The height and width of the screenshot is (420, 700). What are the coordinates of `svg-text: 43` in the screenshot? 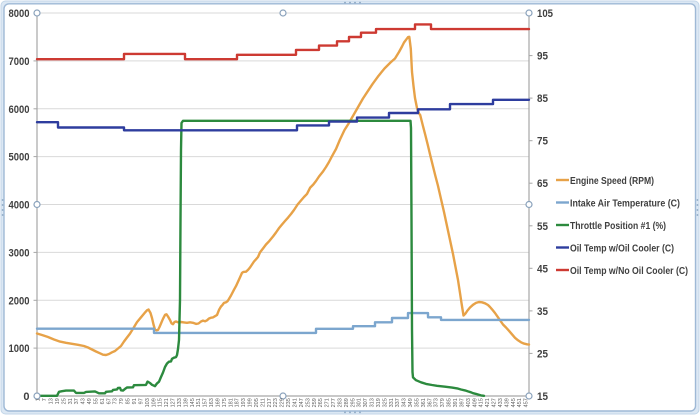 It's located at (84, 401).